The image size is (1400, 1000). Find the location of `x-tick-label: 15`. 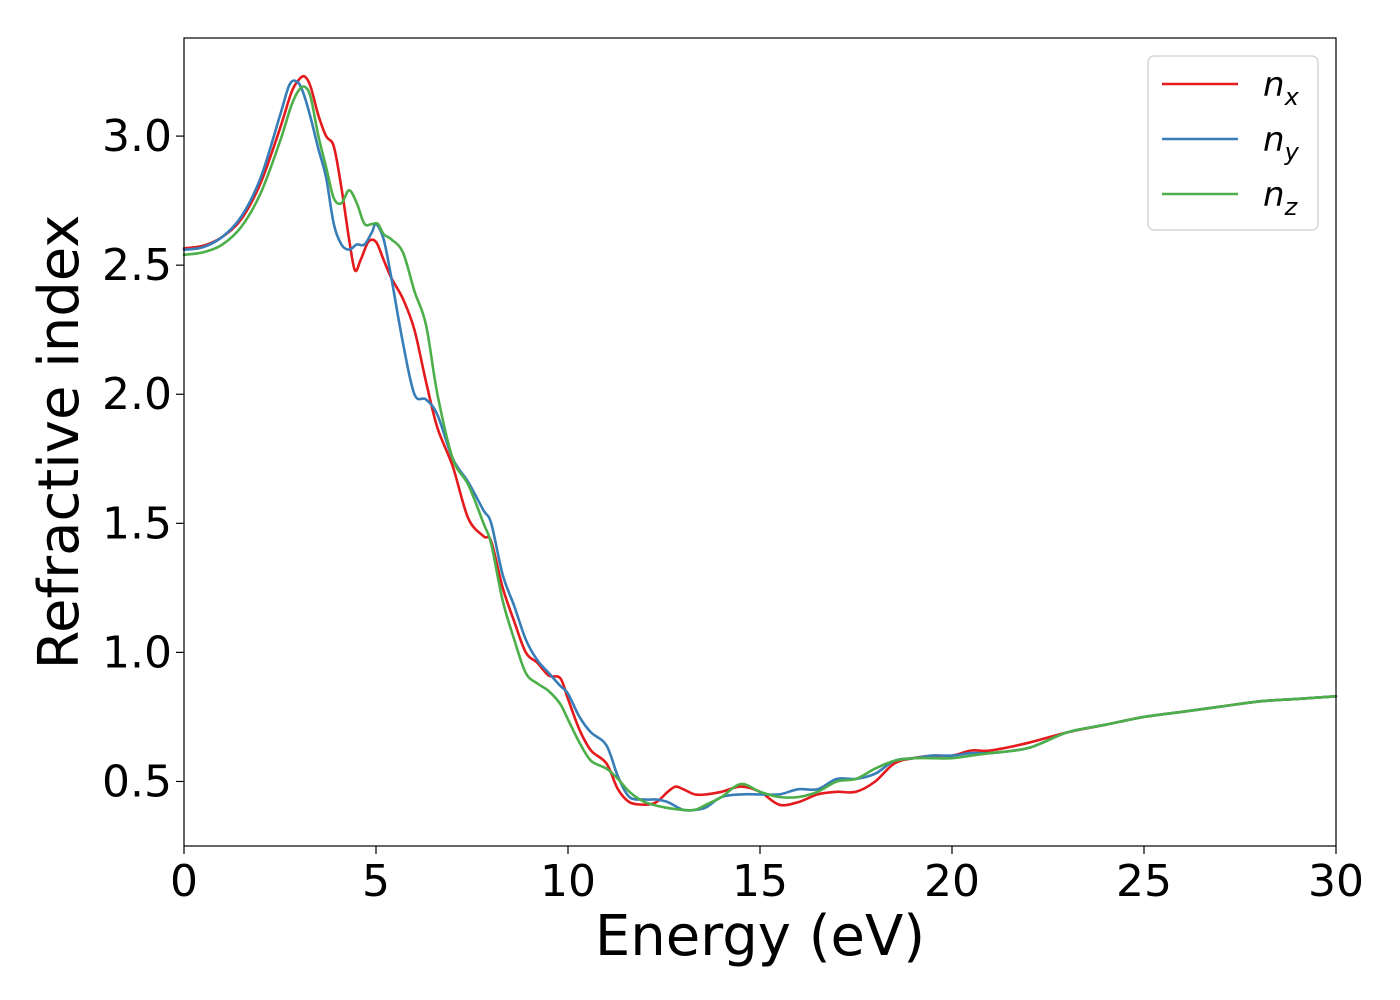

x-tick-label: 15 is located at coordinates (760, 881).